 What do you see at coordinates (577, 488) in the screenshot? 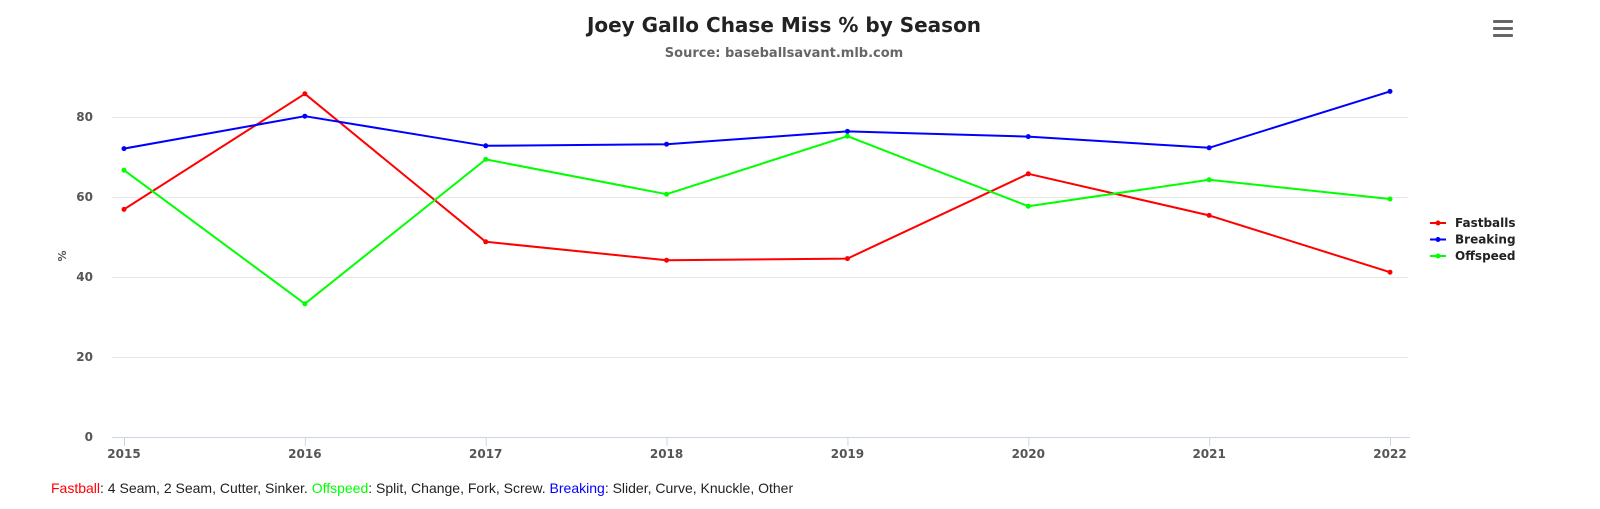
I see `footnote-breaking-label: Breaking` at bounding box center [577, 488].